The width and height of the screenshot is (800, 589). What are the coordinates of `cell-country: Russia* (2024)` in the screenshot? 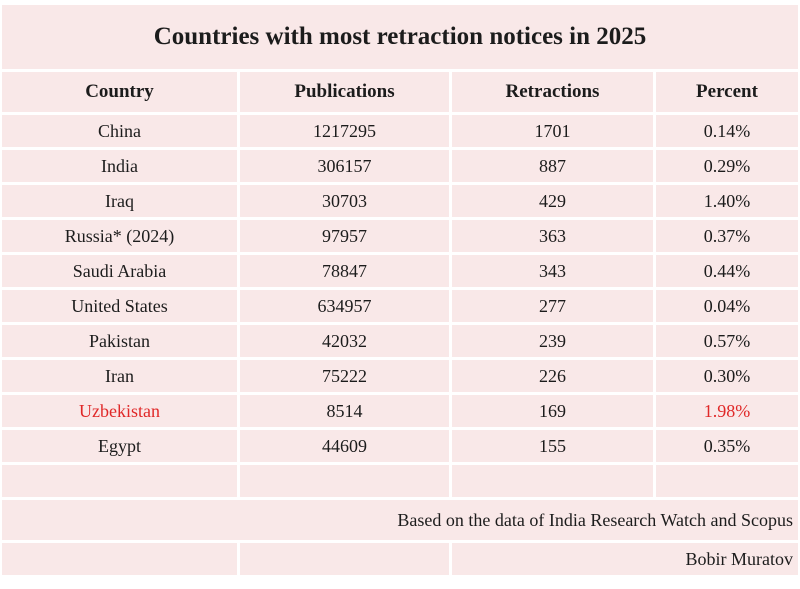 It's located at (119, 236).